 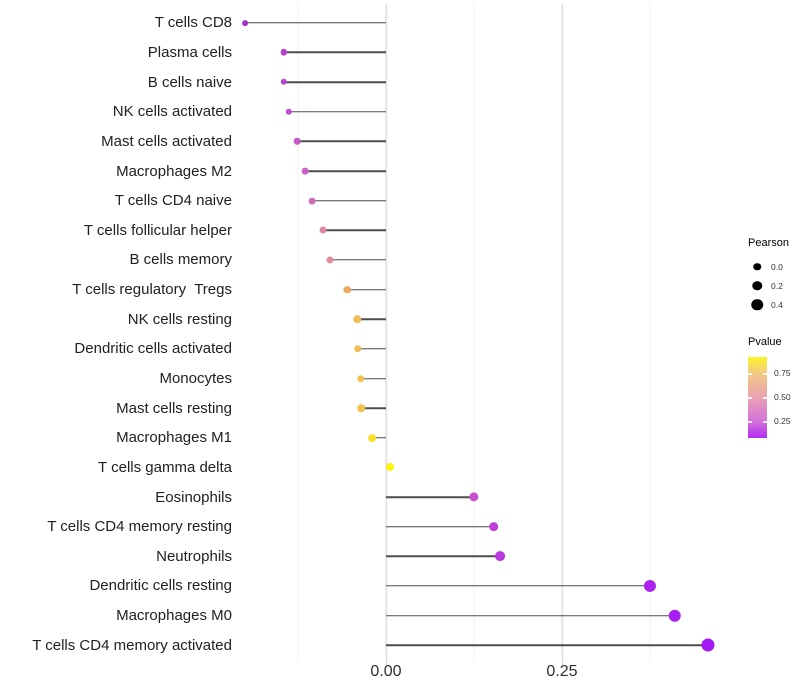 What do you see at coordinates (193, 497) in the screenshot?
I see `category-label: Eosinophils` at bounding box center [193, 497].